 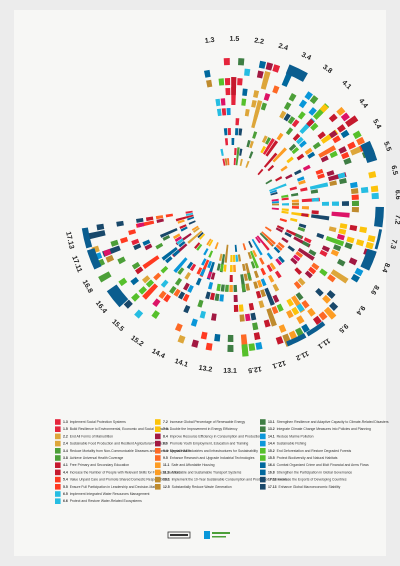 What do you see at coordinates (254, 369) in the screenshot?
I see `spoke-label: 12.5` at bounding box center [254, 369].